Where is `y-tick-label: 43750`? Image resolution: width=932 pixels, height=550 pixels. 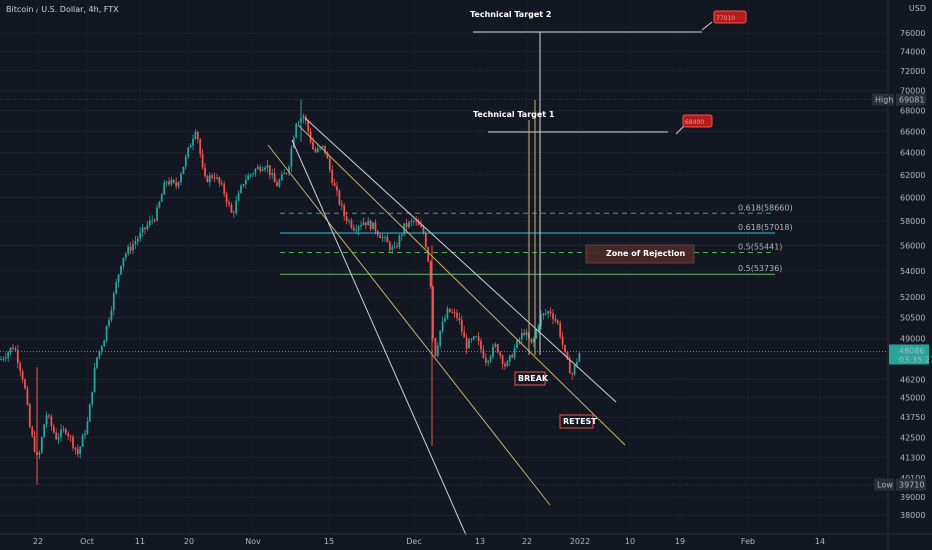 y-tick-label: 43750 is located at coordinates (912, 417).